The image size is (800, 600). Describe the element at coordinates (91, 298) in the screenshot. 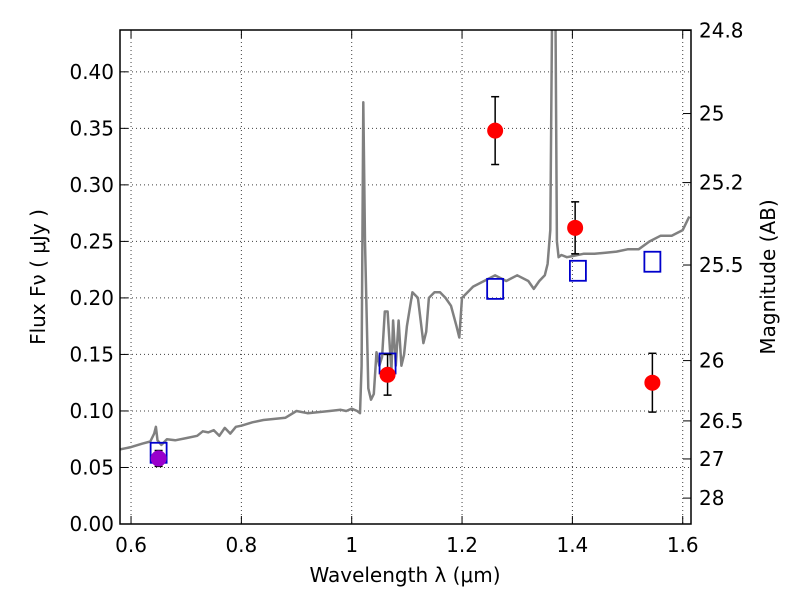

I see `y-tick-label: 0.20` at that location.